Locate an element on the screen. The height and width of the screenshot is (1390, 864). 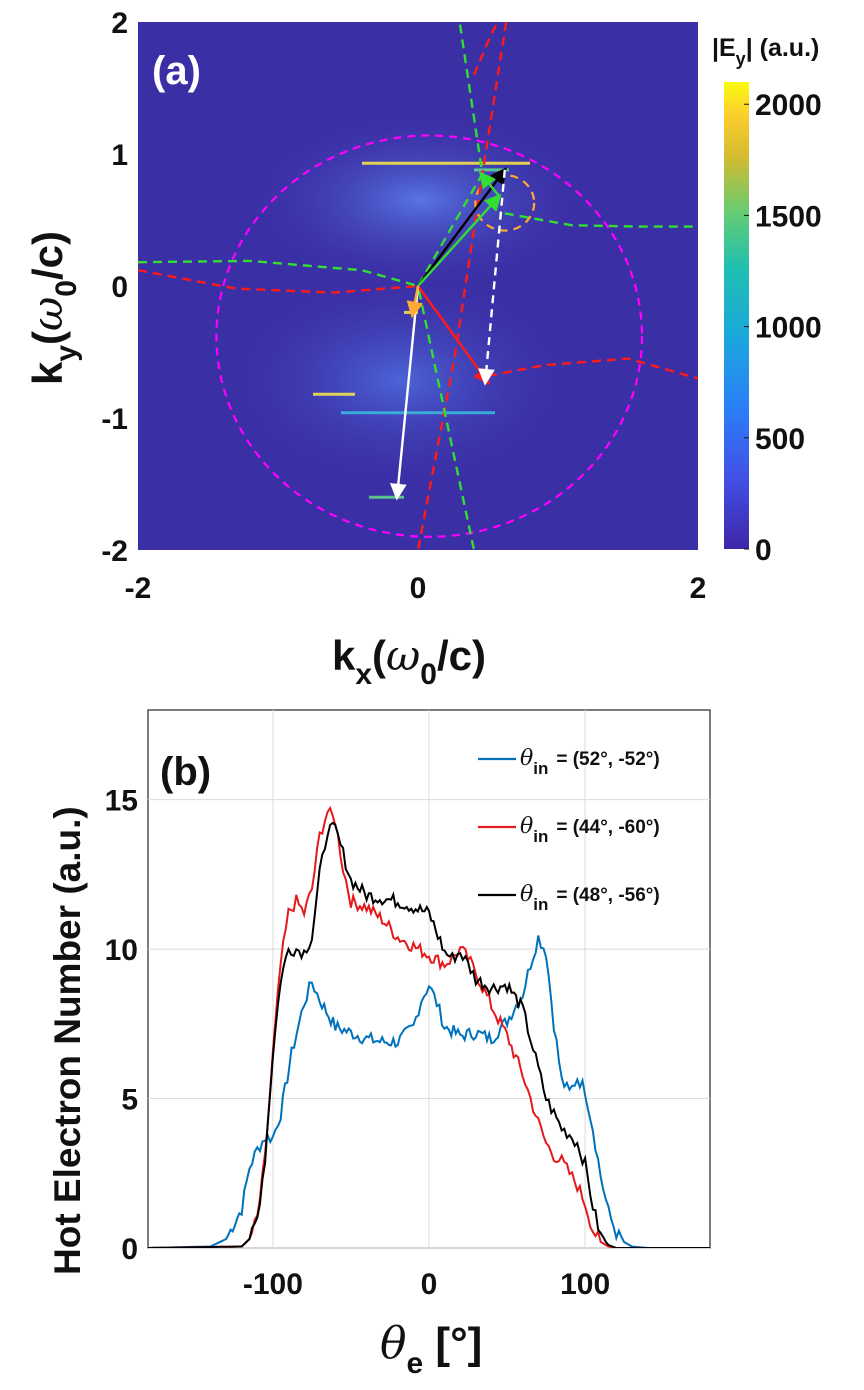
white-dashed-arrow is located at coordinates (492, 277).